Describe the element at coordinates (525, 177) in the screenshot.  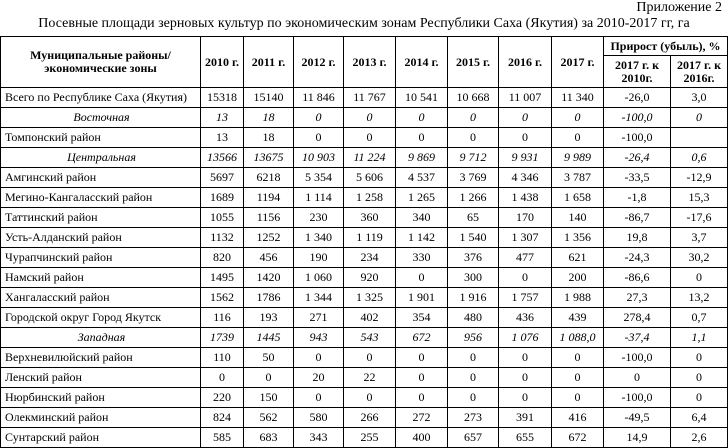
I see `table-cell: 4 346` at that location.